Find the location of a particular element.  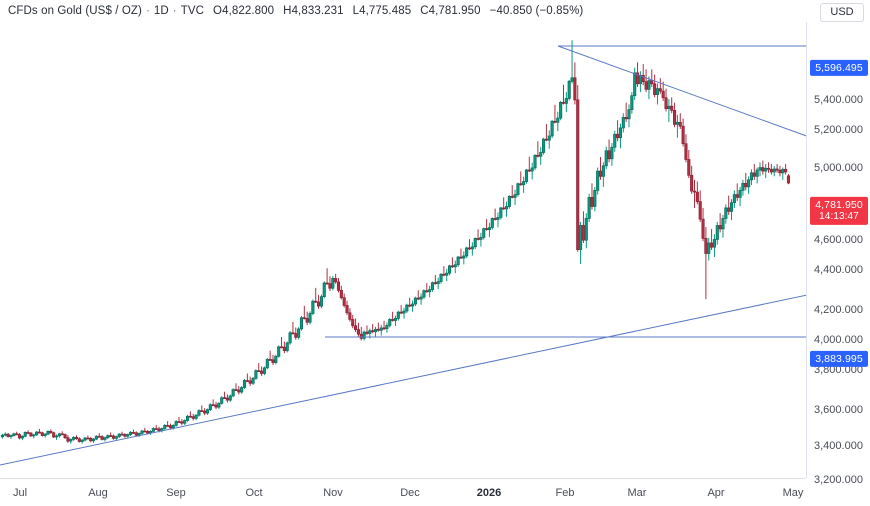

price-tick: 3,200.000 is located at coordinates (838, 480).